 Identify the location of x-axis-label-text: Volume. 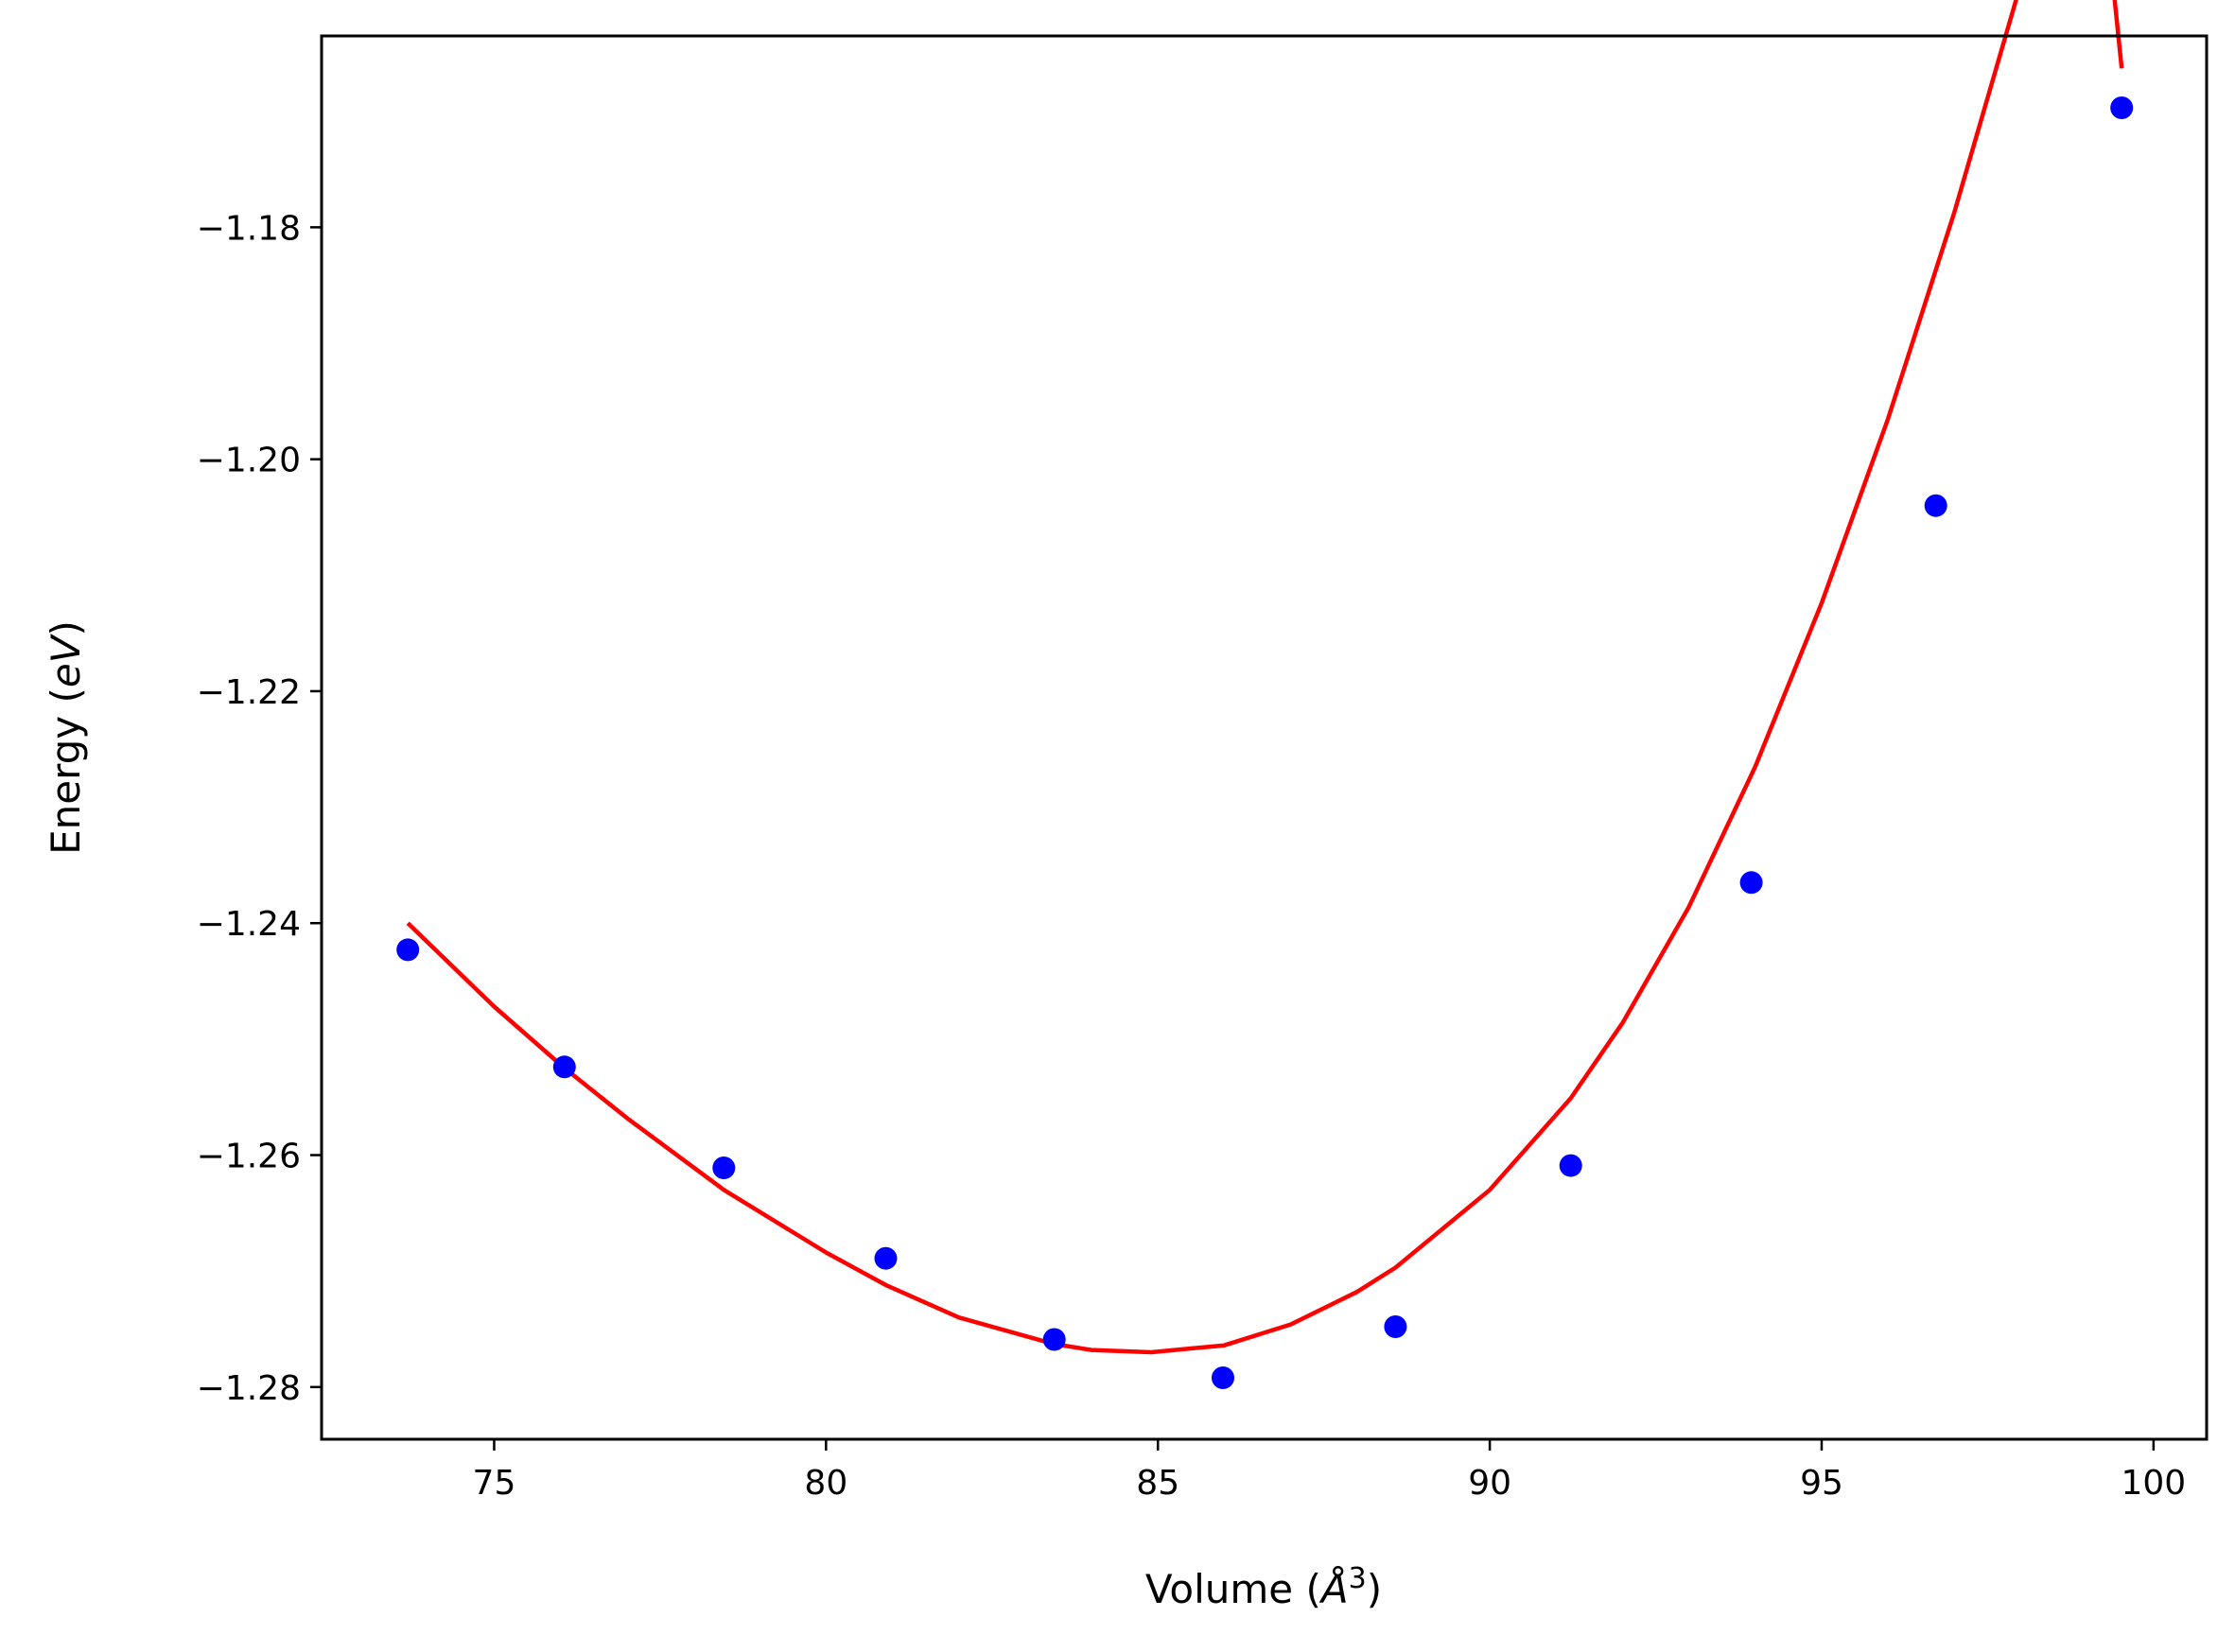
(1219, 1589).